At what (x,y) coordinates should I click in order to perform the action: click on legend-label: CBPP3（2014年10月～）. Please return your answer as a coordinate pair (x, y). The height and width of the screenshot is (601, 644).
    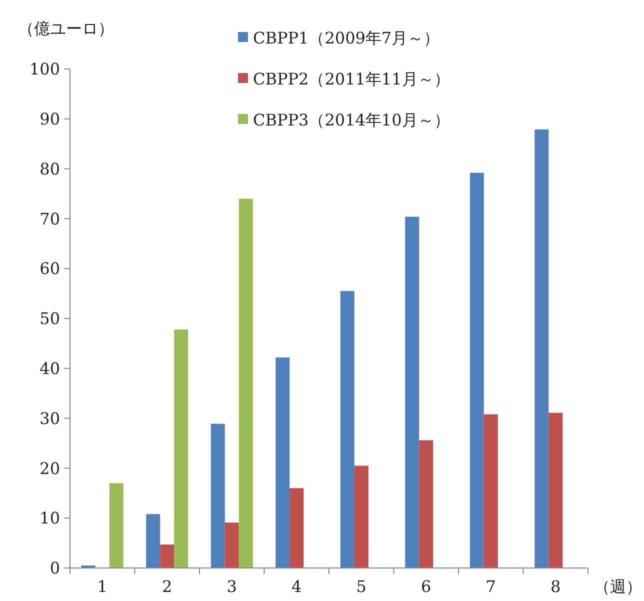
    Looking at the image, I should click on (351, 120).